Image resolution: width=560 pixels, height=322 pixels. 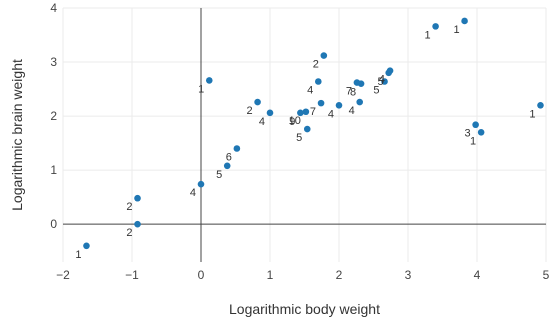 What do you see at coordinates (270, 275) in the screenshot?
I see `x-tick-label: 1` at bounding box center [270, 275].